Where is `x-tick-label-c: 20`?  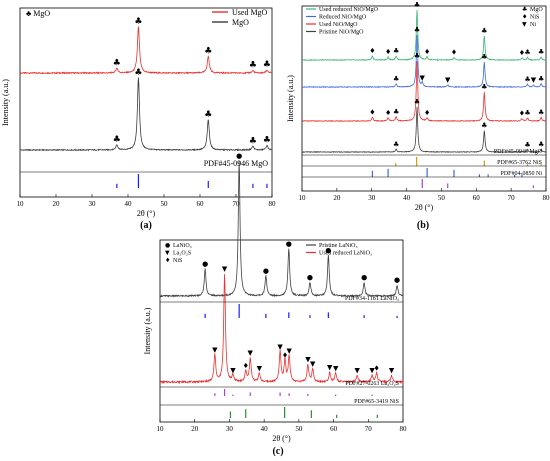 x-tick-label-c: 20 is located at coordinates (195, 429).